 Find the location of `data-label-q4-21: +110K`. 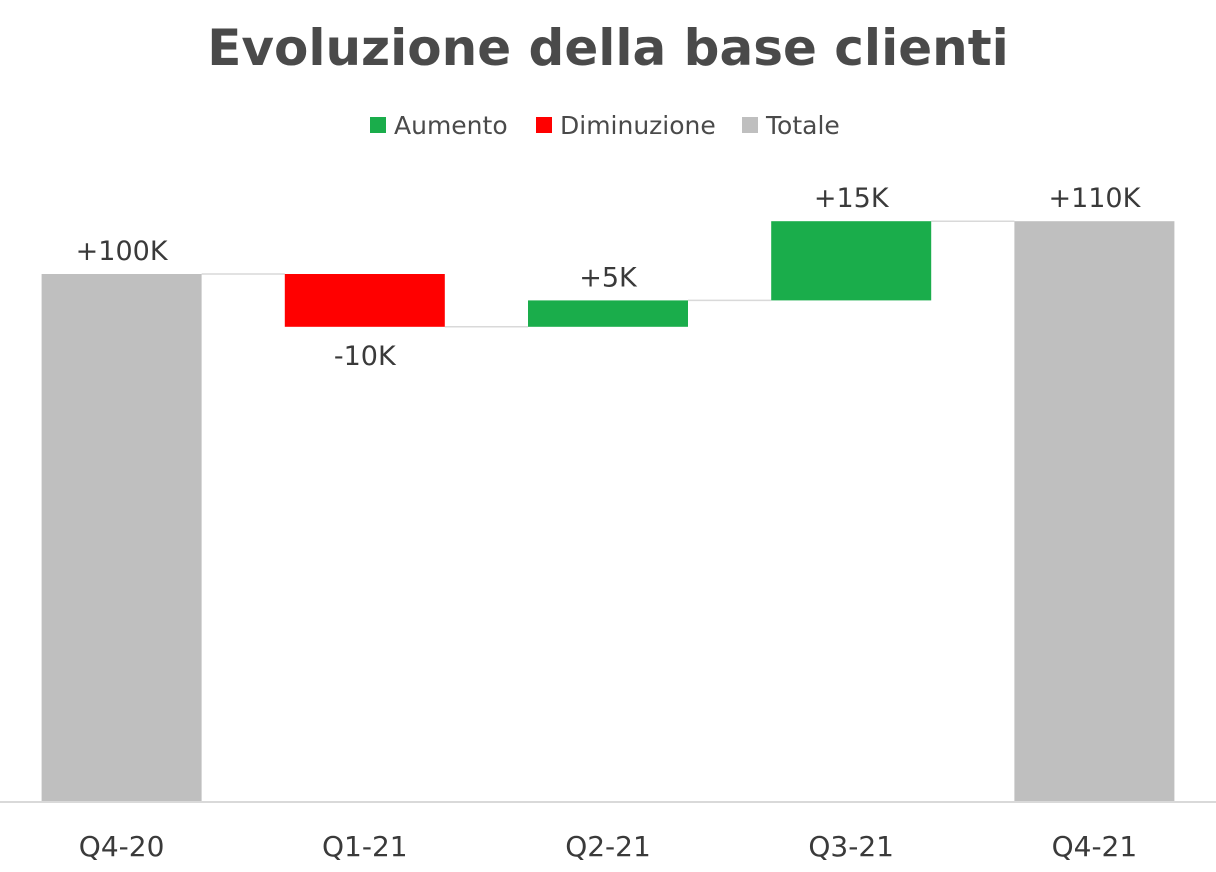

data-label-q4-21: +110K is located at coordinates (1094, 198).